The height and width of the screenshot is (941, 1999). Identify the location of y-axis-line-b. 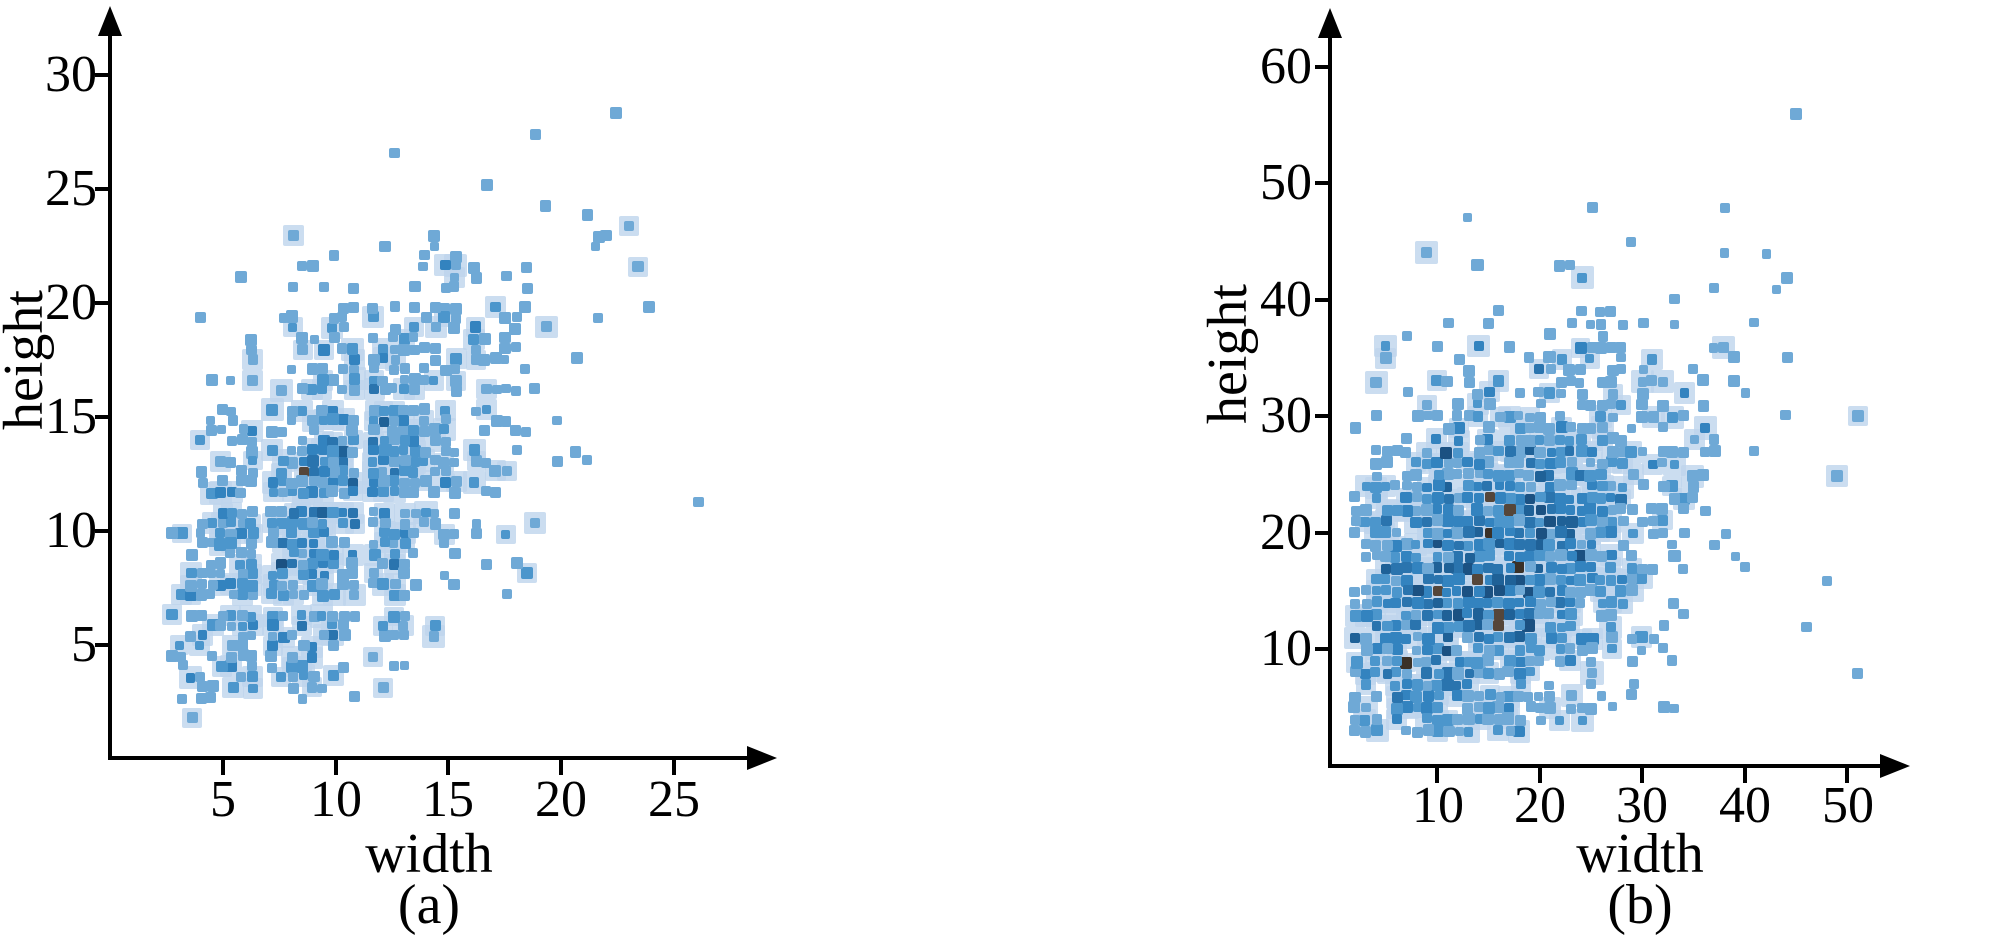
(1330, 398).